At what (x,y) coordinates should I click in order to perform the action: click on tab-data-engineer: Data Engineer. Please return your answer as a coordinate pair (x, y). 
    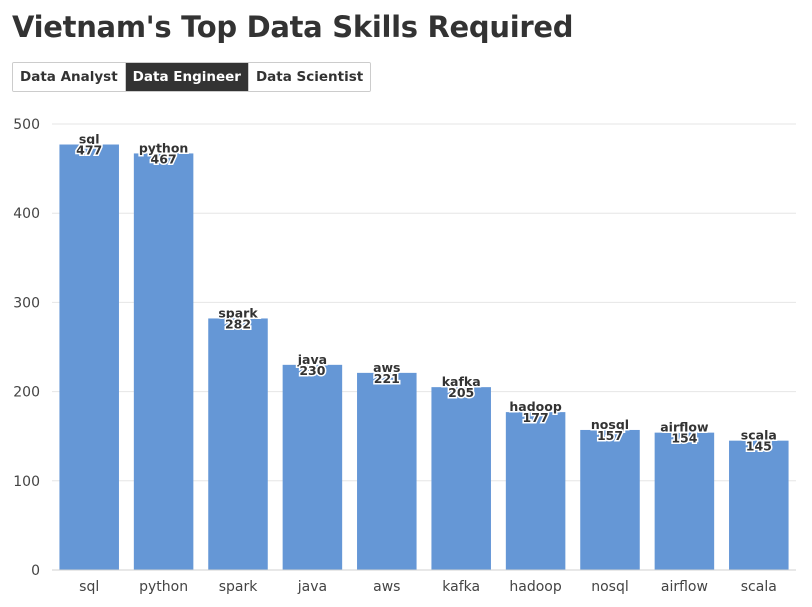
    Looking at the image, I should click on (186, 77).